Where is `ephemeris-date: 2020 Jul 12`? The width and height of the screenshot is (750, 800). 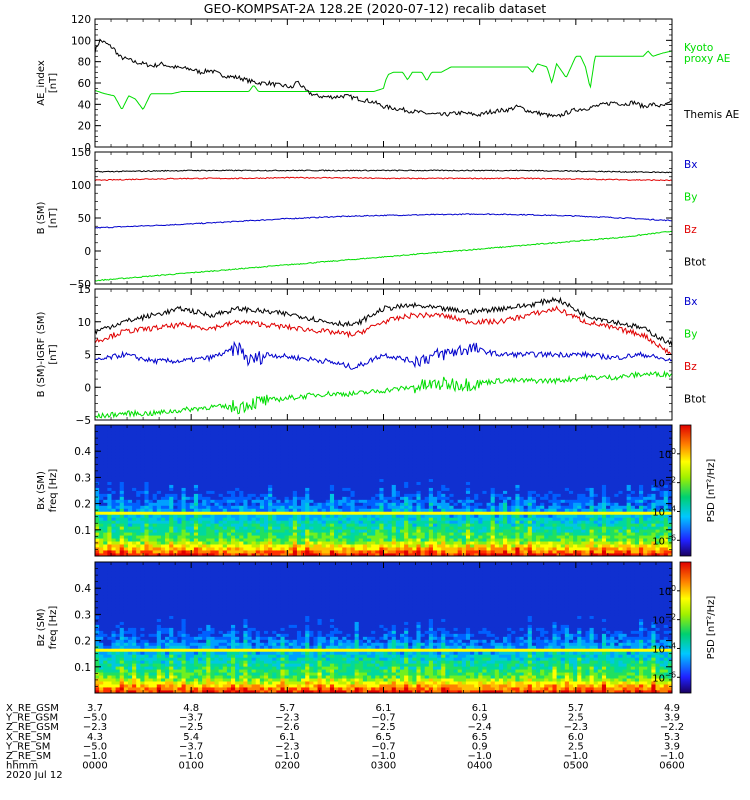 ephemeris-date: 2020 Jul 12 is located at coordinates (34, 775).